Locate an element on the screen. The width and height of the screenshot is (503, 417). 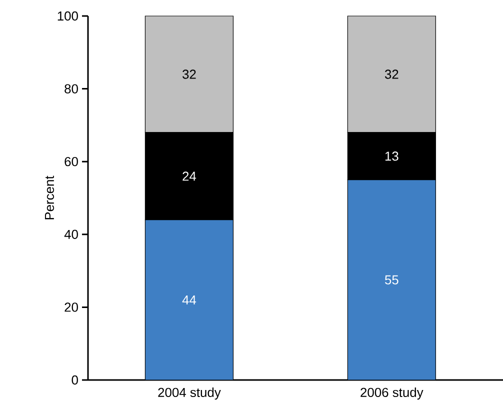
y-tick-label: 100 is located at coordinates (68, 16).